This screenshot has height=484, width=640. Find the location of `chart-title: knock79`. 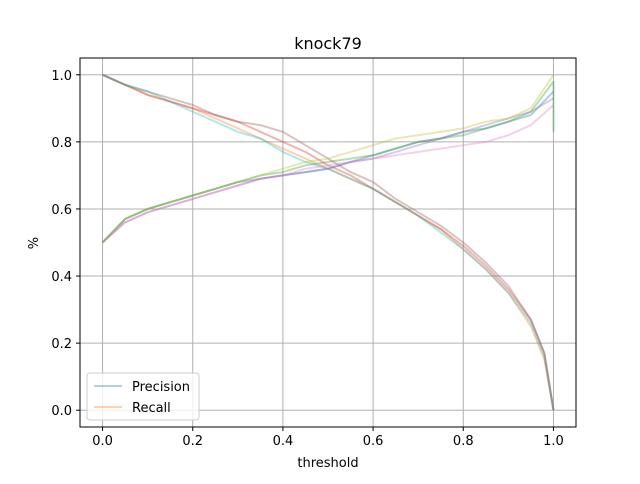

chart-title: knock79 is located at coordinates (328, 43).